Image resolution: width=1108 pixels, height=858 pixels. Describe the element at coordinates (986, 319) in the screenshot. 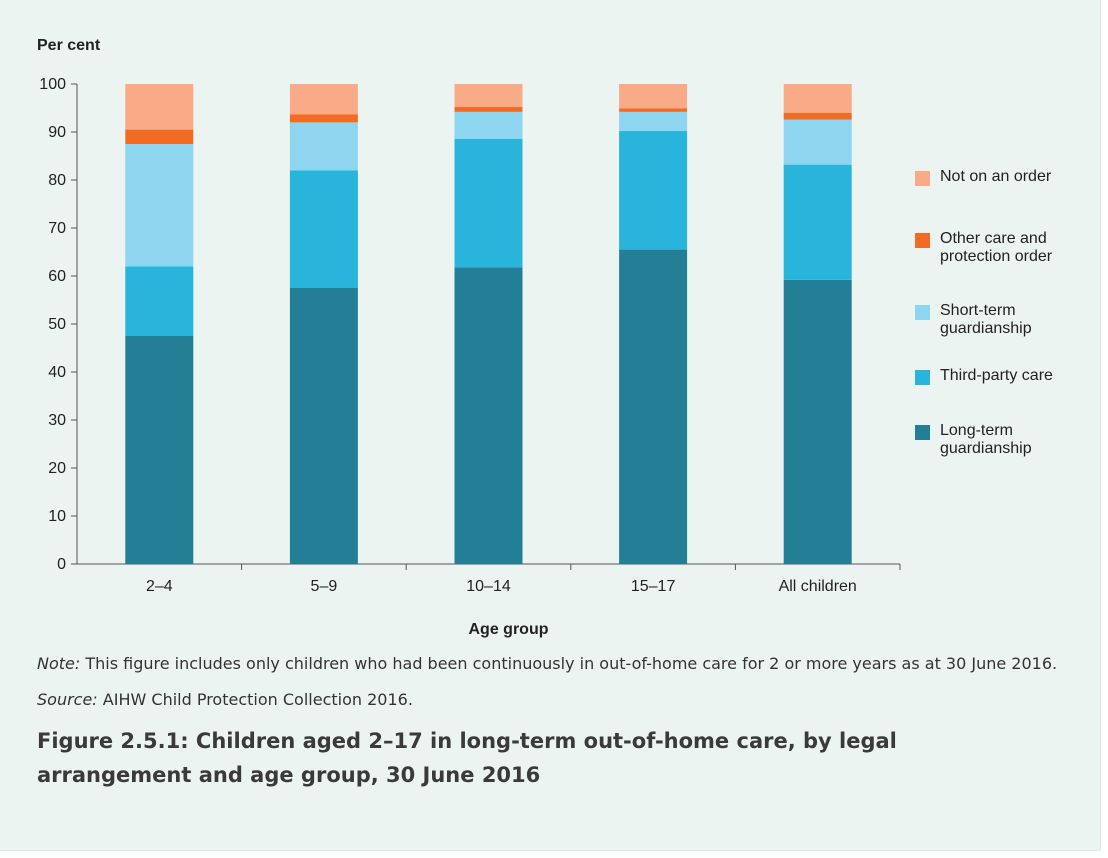

I see `legend-label: Short-term guardianship` at that location.